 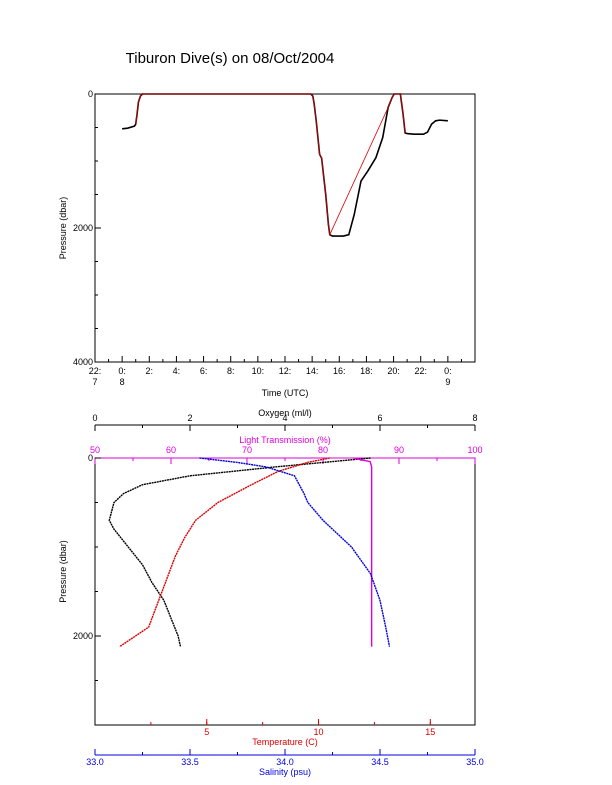 I want to click on x-tick-sublabel: 9, so click(x=447, y=382).